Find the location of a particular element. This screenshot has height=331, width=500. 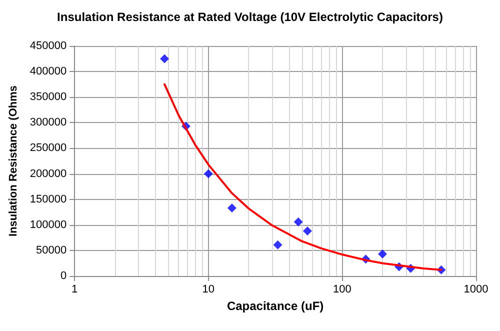

y-tick-label: 200000 is located at coordinates (48, 174).